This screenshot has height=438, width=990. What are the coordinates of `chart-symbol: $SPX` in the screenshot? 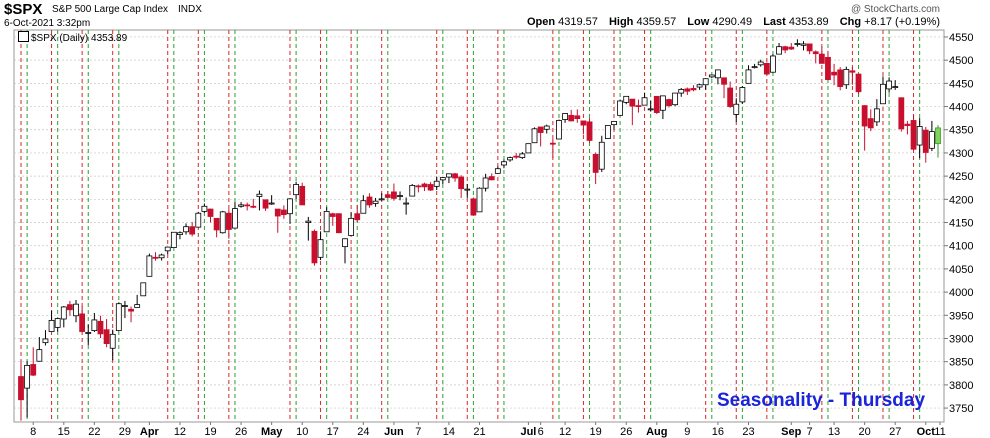 It's located at (23, 9).